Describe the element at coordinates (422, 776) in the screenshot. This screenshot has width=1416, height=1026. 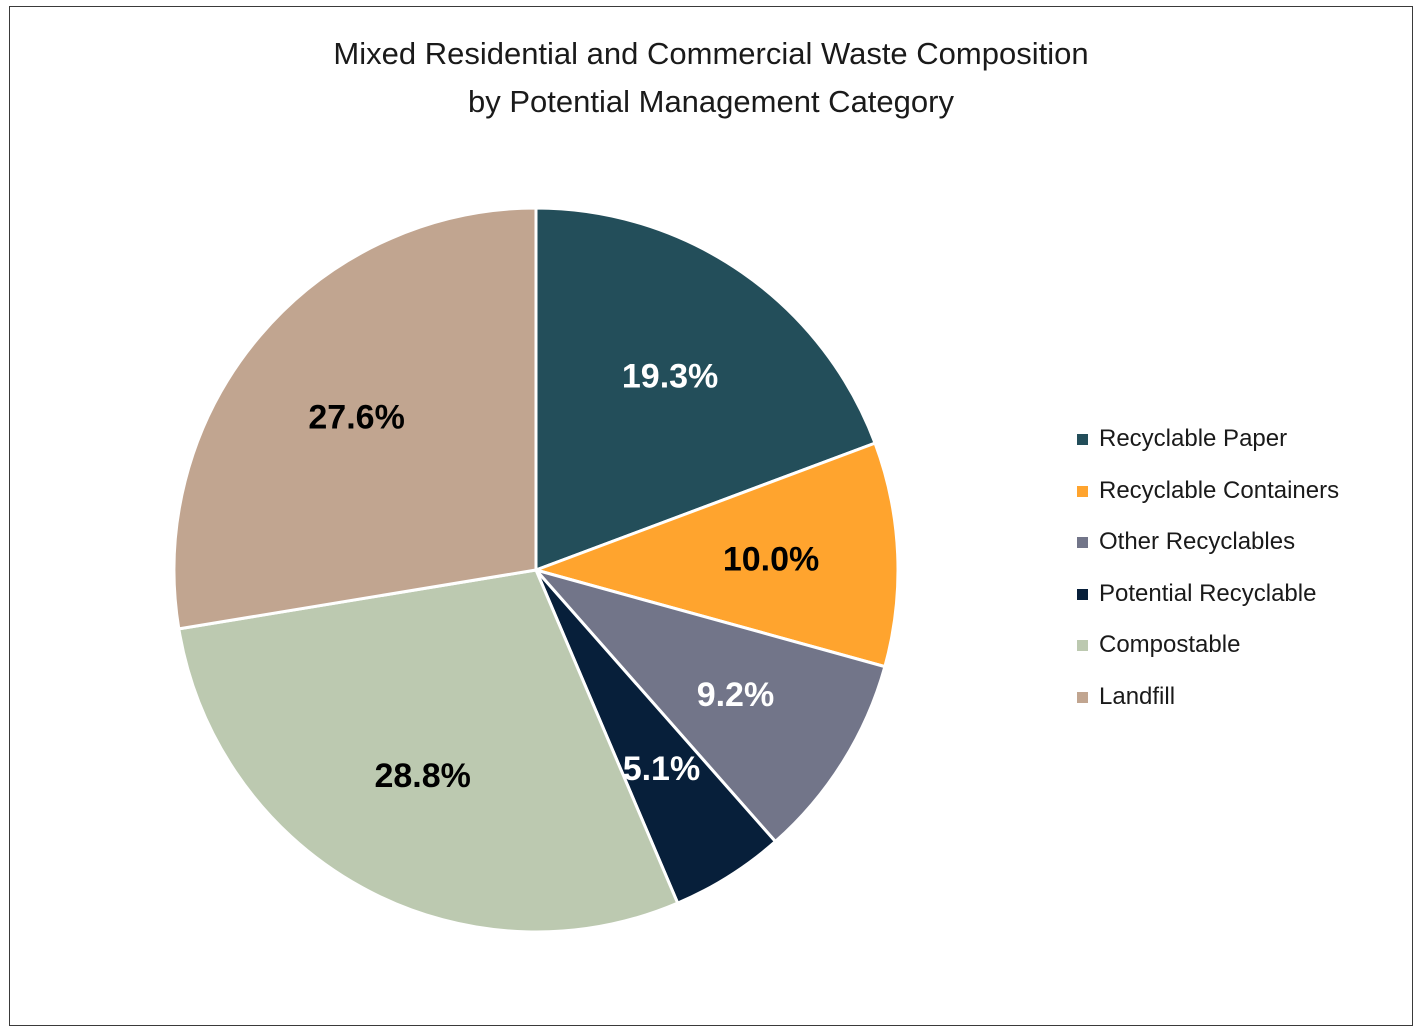
I see `data-label-compostable: 28.8%` at that location.